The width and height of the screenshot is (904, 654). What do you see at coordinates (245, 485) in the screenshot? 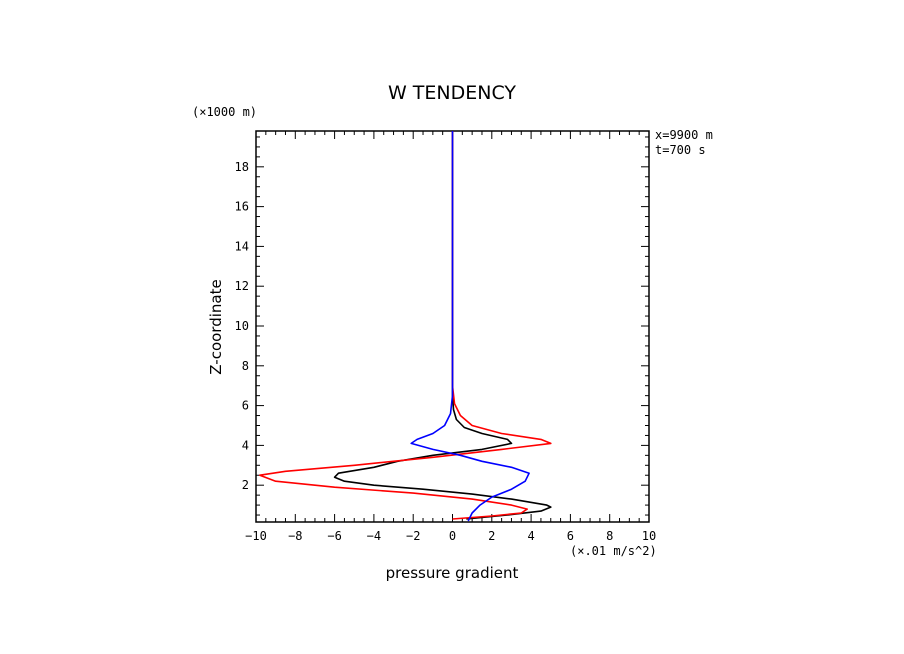
I see `y-tick-label: 2` at bounding box center [245, 485].